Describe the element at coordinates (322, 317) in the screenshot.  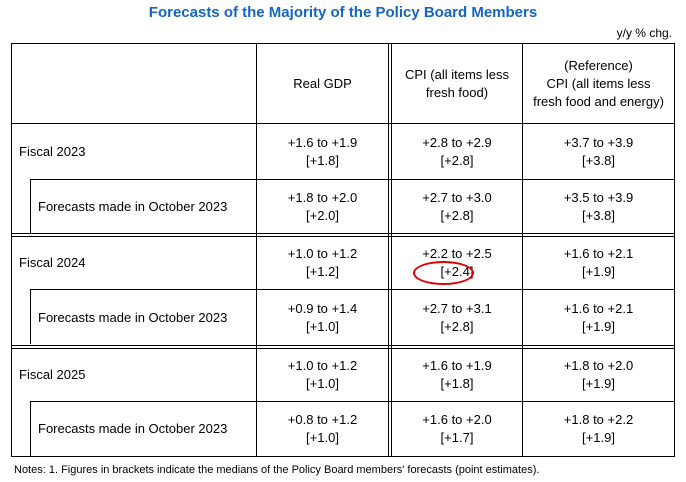
I see `cell-gdp: +0.9 to +1.4 [+1.0]` at that location.